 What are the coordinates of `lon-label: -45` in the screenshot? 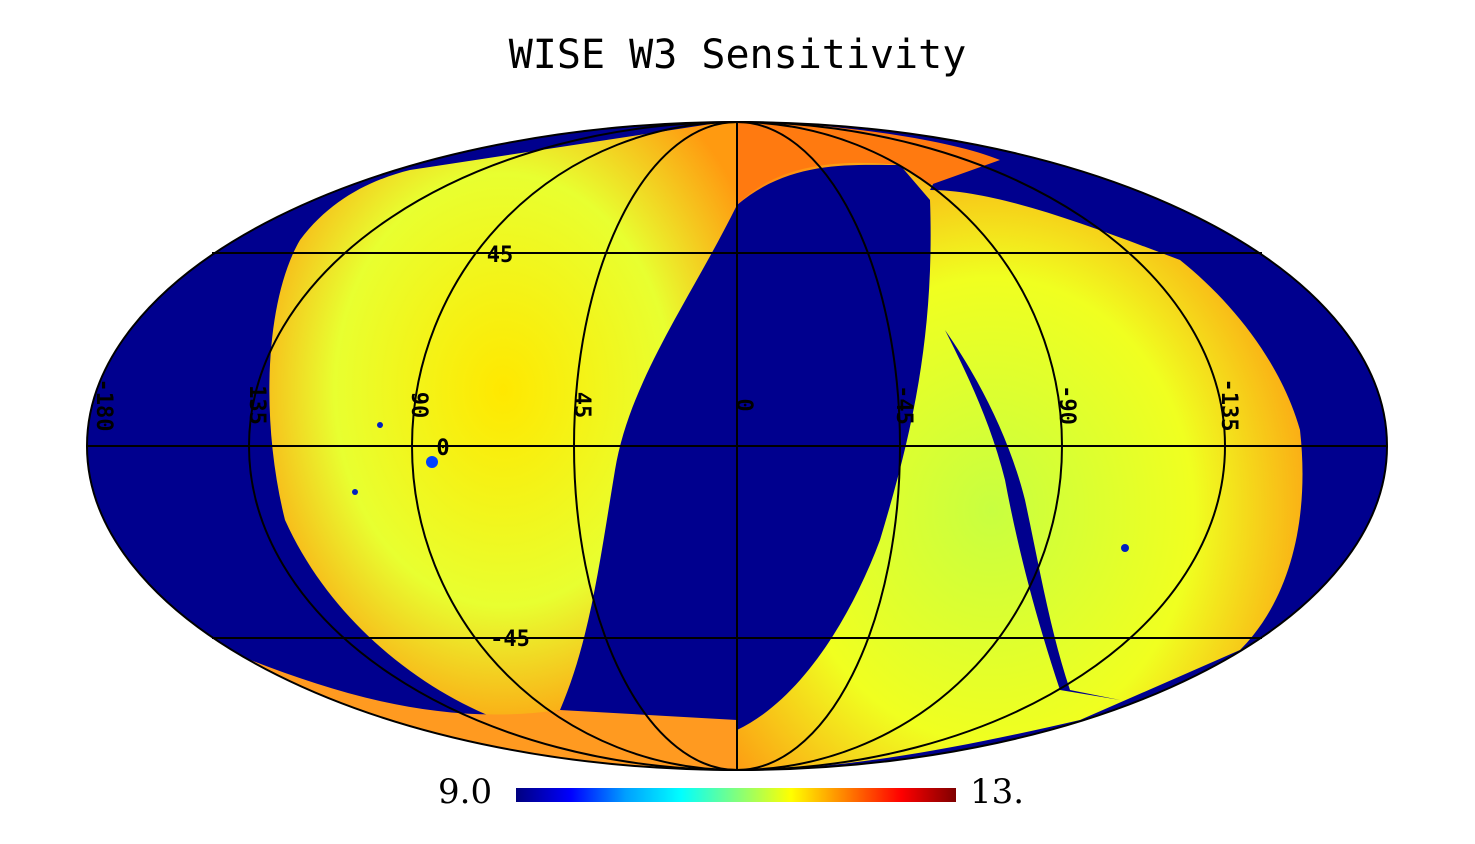 It's located at (903, 405).